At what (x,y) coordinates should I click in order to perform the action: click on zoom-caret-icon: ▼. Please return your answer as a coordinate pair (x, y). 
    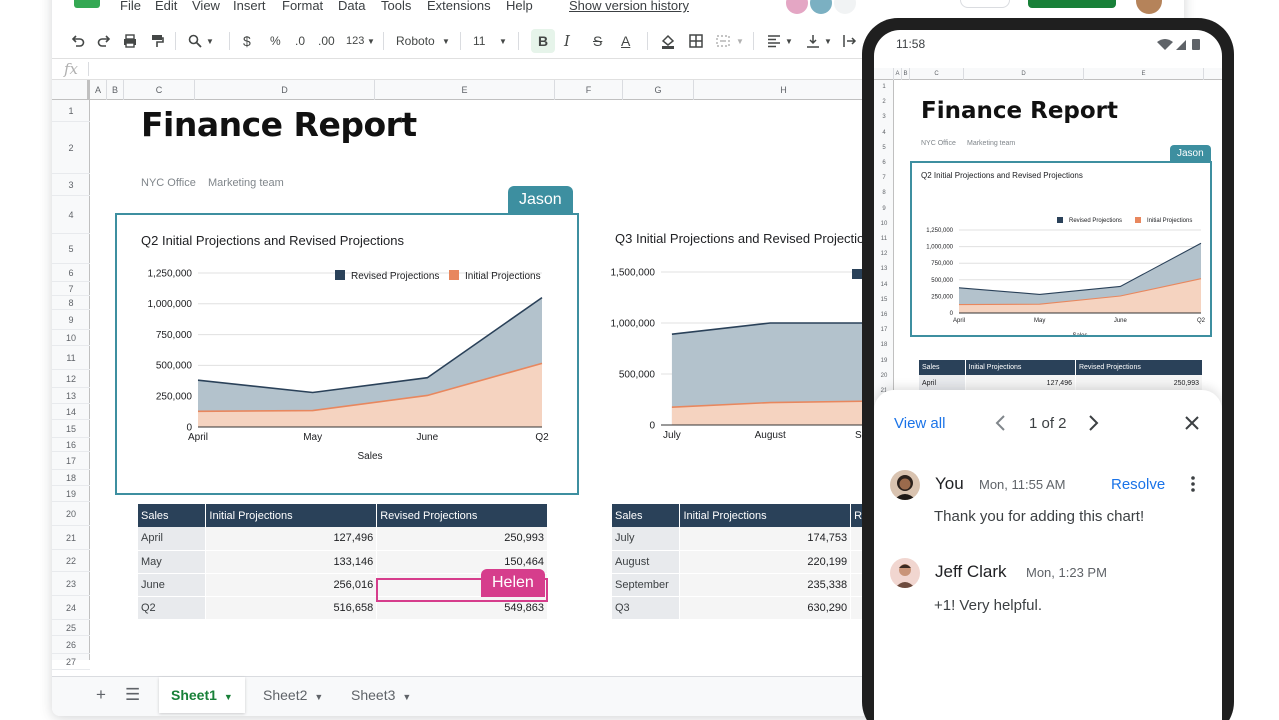
    Looking at the image, I should click on (210, 41).